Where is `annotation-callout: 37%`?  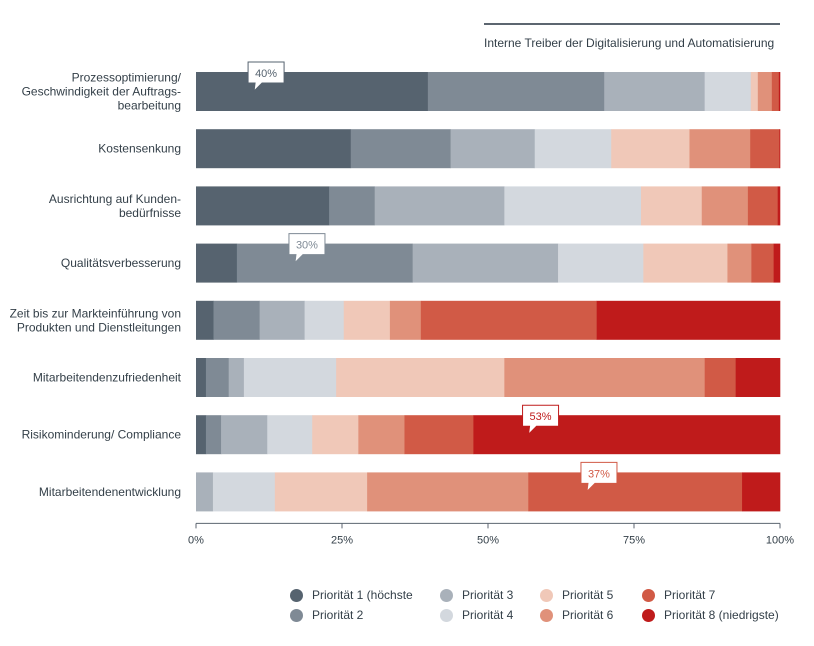
annotation-callout: 37% is located at coordinates (599, 477).